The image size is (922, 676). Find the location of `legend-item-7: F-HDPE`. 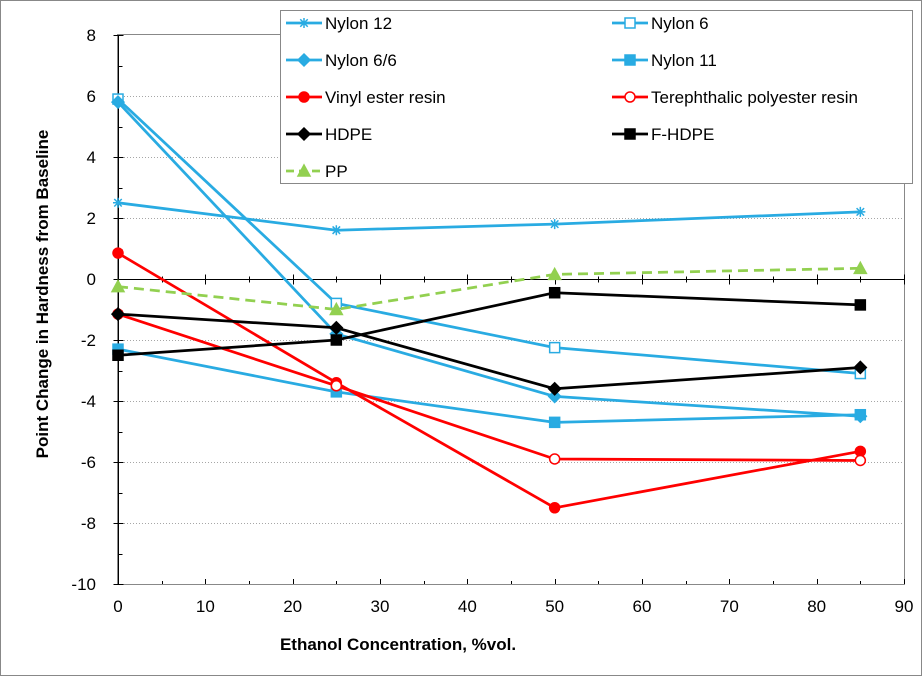

legend-item-7: F-HDPE is located at coordinates (663, 134).